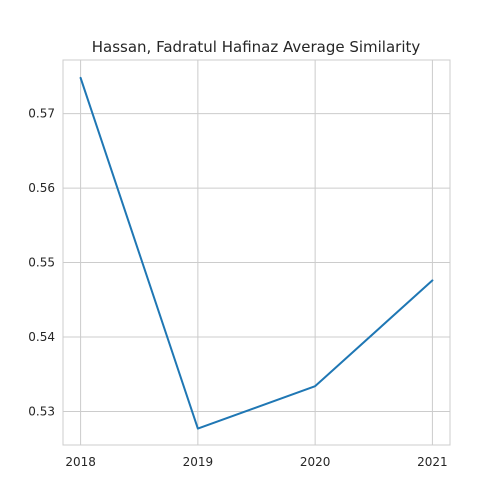 Image resolution: width=500 pixels, height=500 pixels. What do you see at coordinates (432, 462) in the screenshot?
I see `x-tick-label: 2021` at bounding box center [432, 462].